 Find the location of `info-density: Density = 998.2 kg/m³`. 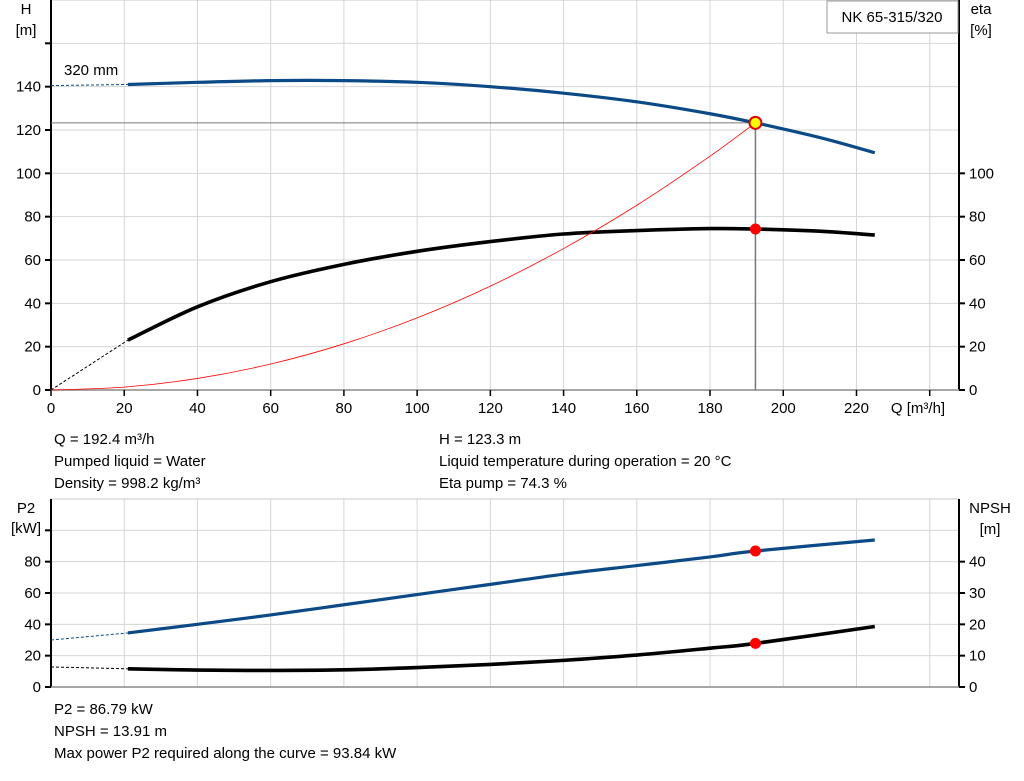

info-density: Density = 998.2 kg/m³ is located at coordinates (127, 483).